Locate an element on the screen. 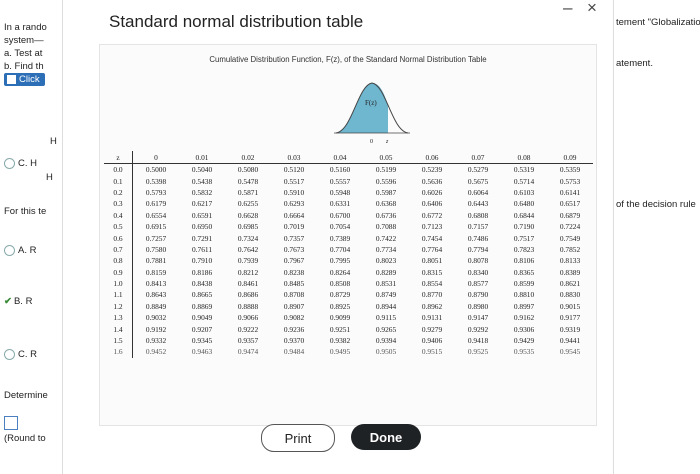  probability-cell: 0.6772 is located at coordinates (432, 215).